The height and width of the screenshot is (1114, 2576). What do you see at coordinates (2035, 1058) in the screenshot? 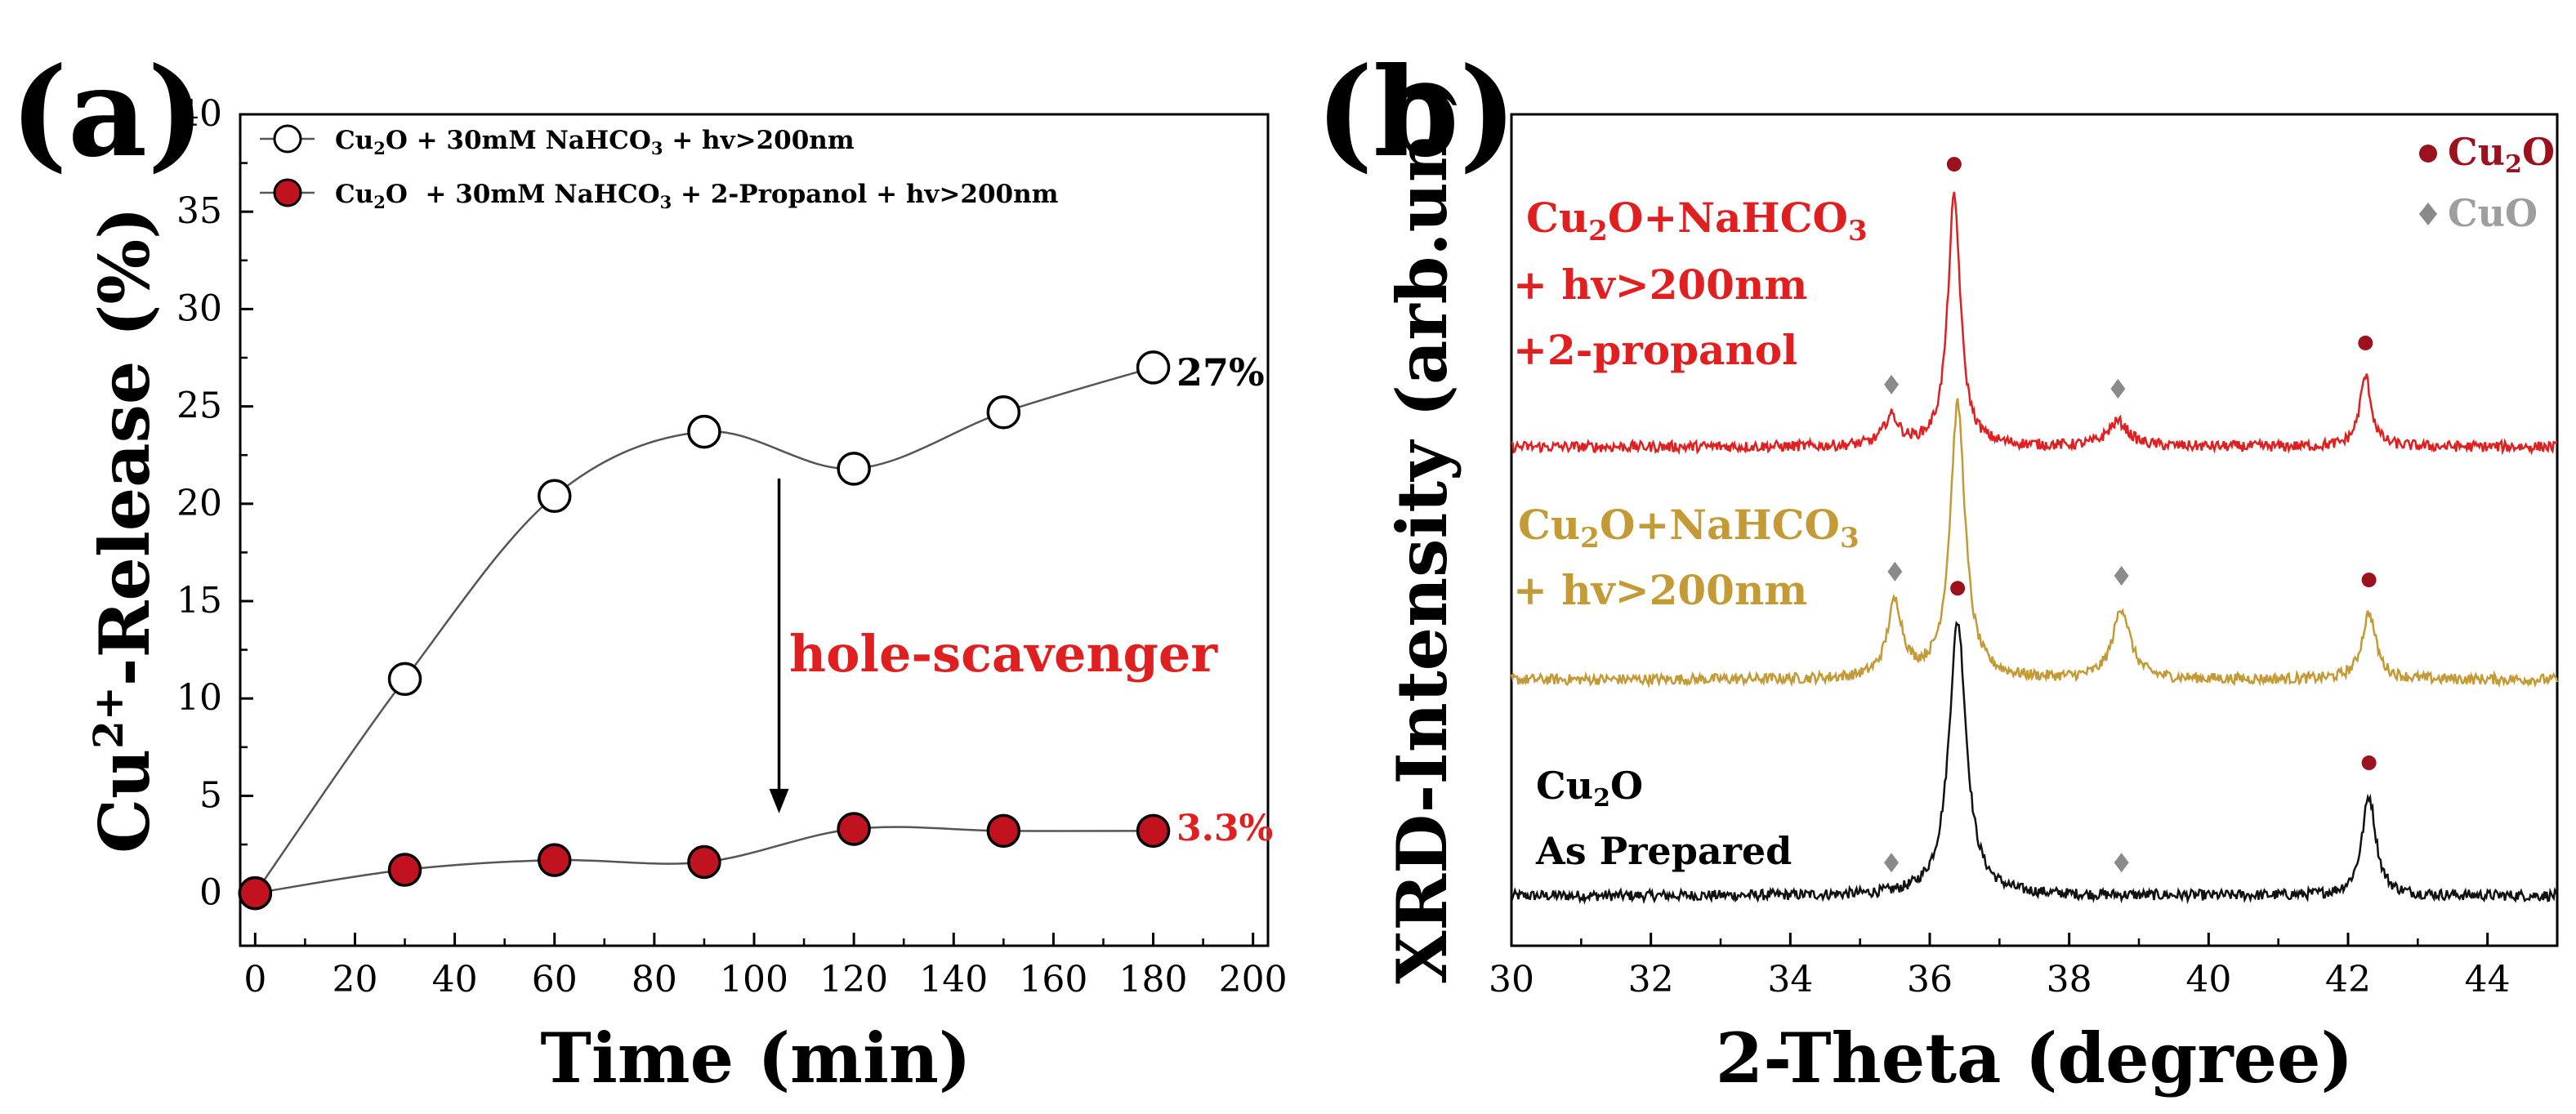
I see `panel-b-x-axis-title: 2-Theta (degree)` at bounding box center [2035, 1058].